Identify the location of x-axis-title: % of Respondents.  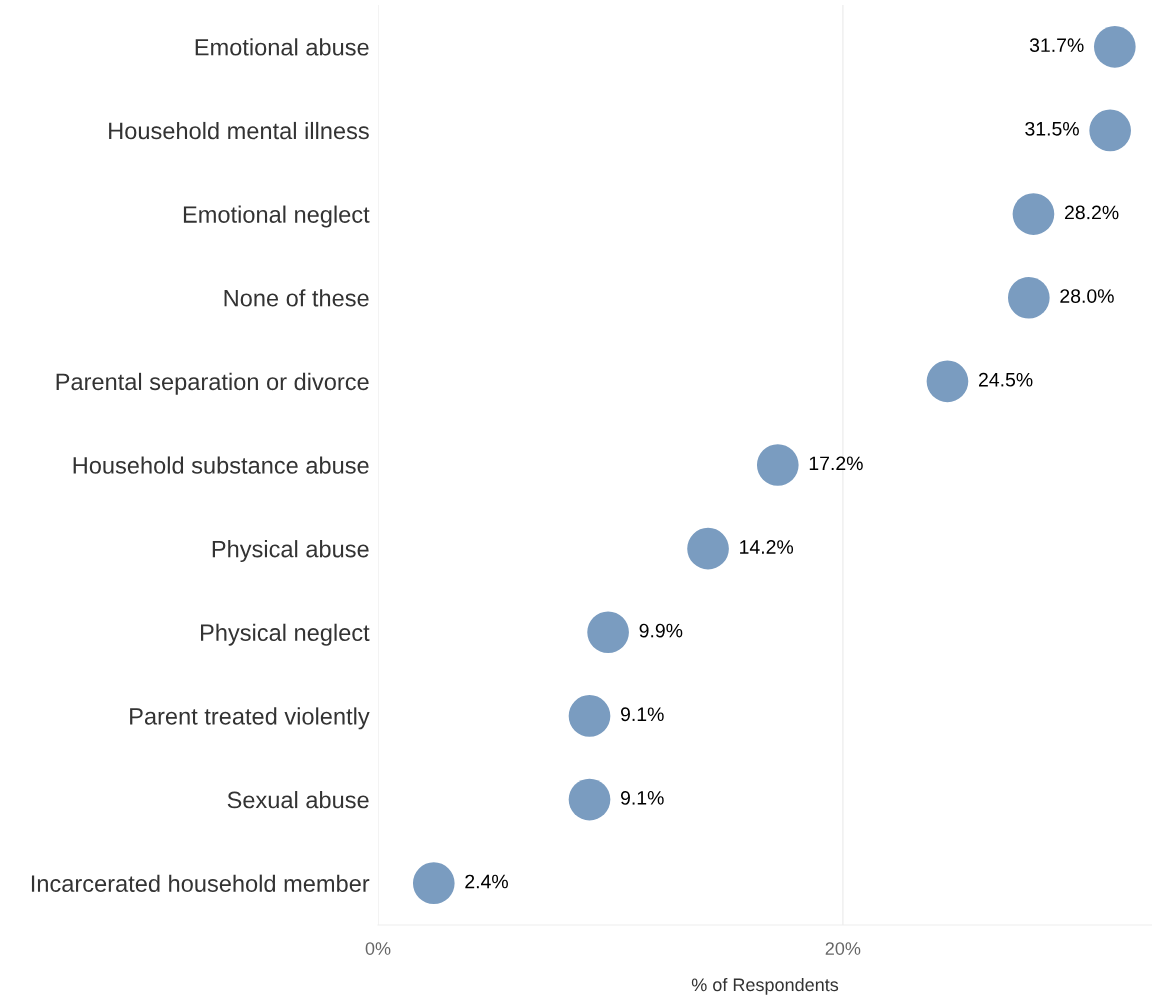
(765, 986).